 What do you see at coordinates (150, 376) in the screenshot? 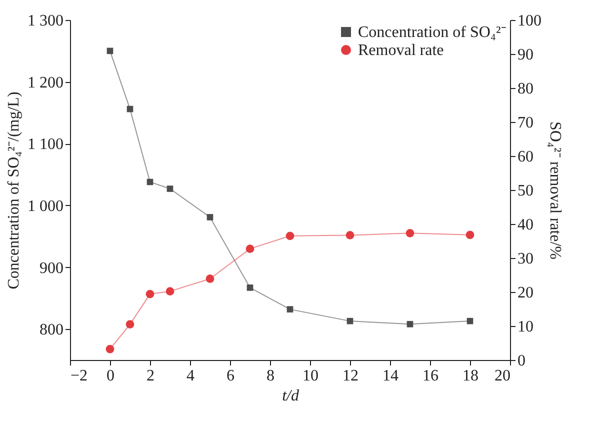
I see `x-tick-label: 2` at bounding box center [150, 376].